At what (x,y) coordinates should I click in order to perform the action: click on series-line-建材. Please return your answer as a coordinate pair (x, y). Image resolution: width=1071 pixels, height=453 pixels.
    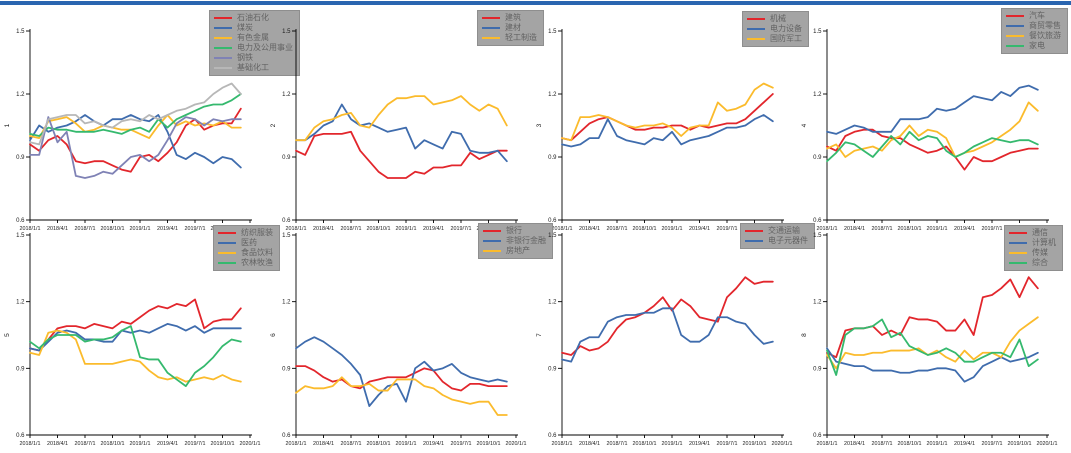
    Looking at the image, I should click on (401, 133).